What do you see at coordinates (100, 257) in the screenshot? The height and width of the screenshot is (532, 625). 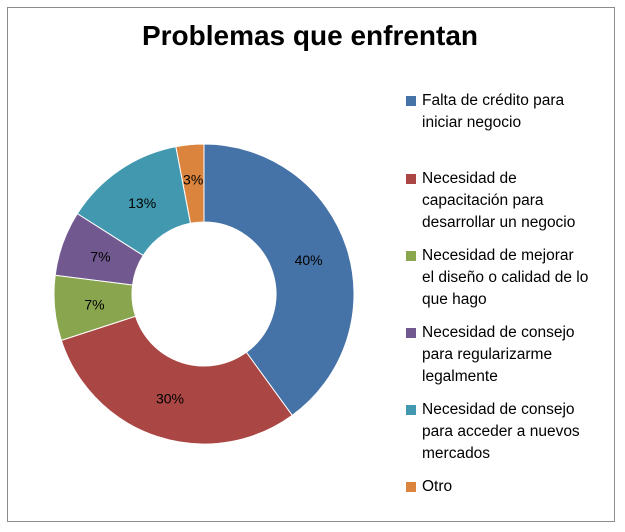 I see `data-label-4: 7%` at bounding box center [100, 257].